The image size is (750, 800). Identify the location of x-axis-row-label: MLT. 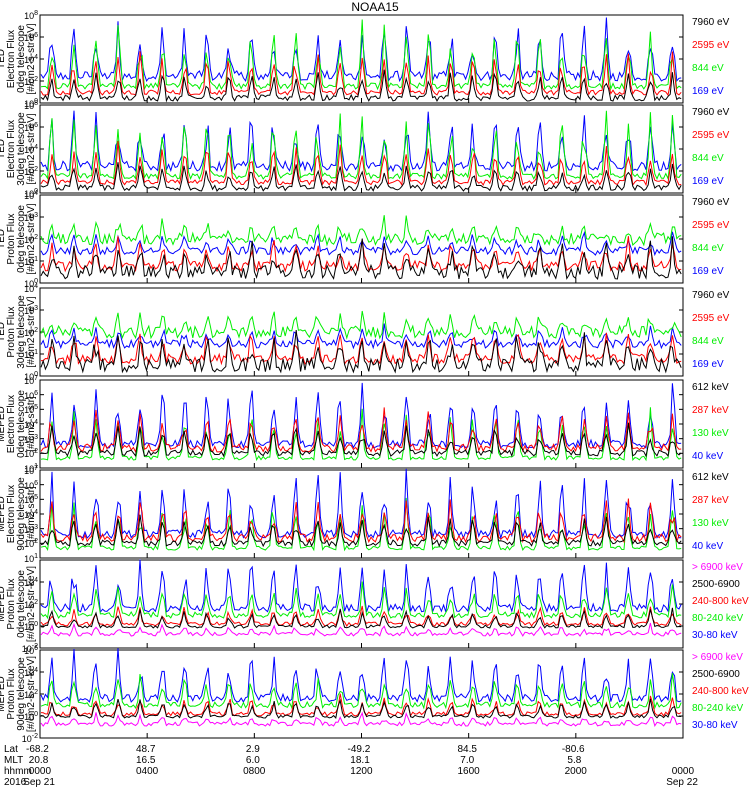
(14, 760).